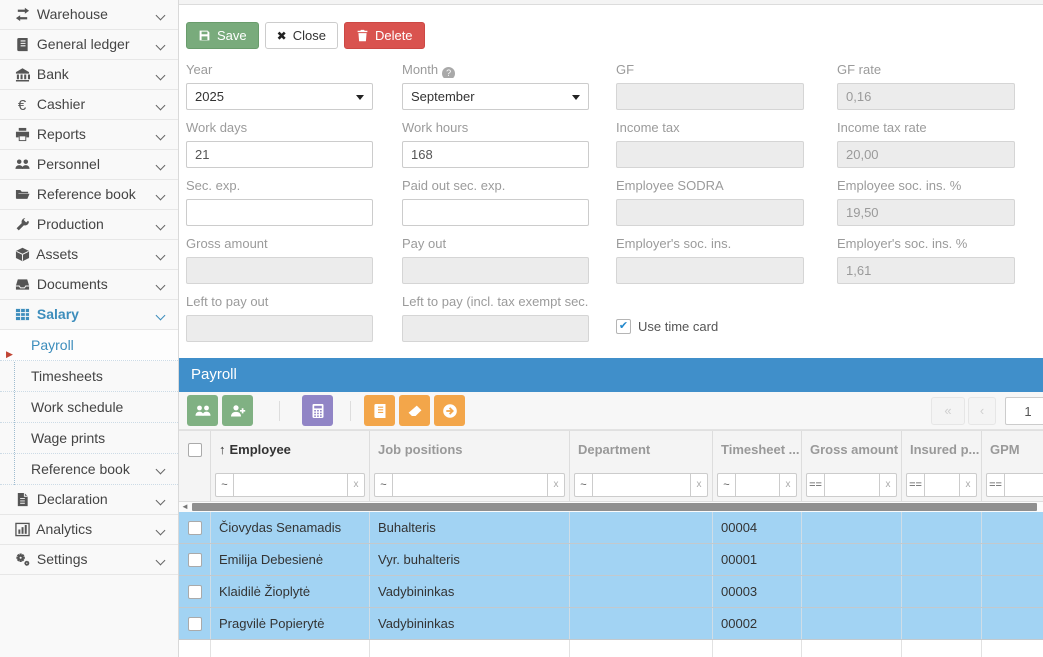 The width and height of the screenshot is (1043, 657). Describe the element at coordinates (89, 75) in the screenshot. I see `sidebar-item-bank: Bank` at that location.